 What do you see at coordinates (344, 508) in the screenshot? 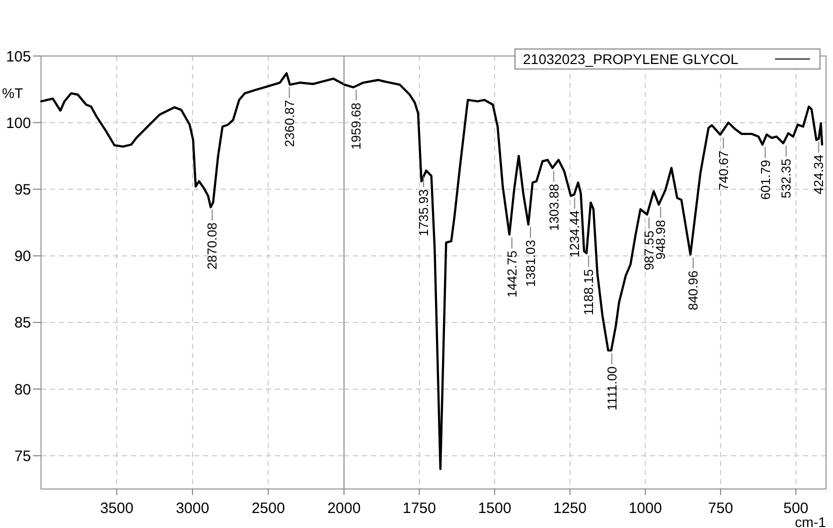
I see `x-tick-label: 2000` at bounding box center [344, 508].